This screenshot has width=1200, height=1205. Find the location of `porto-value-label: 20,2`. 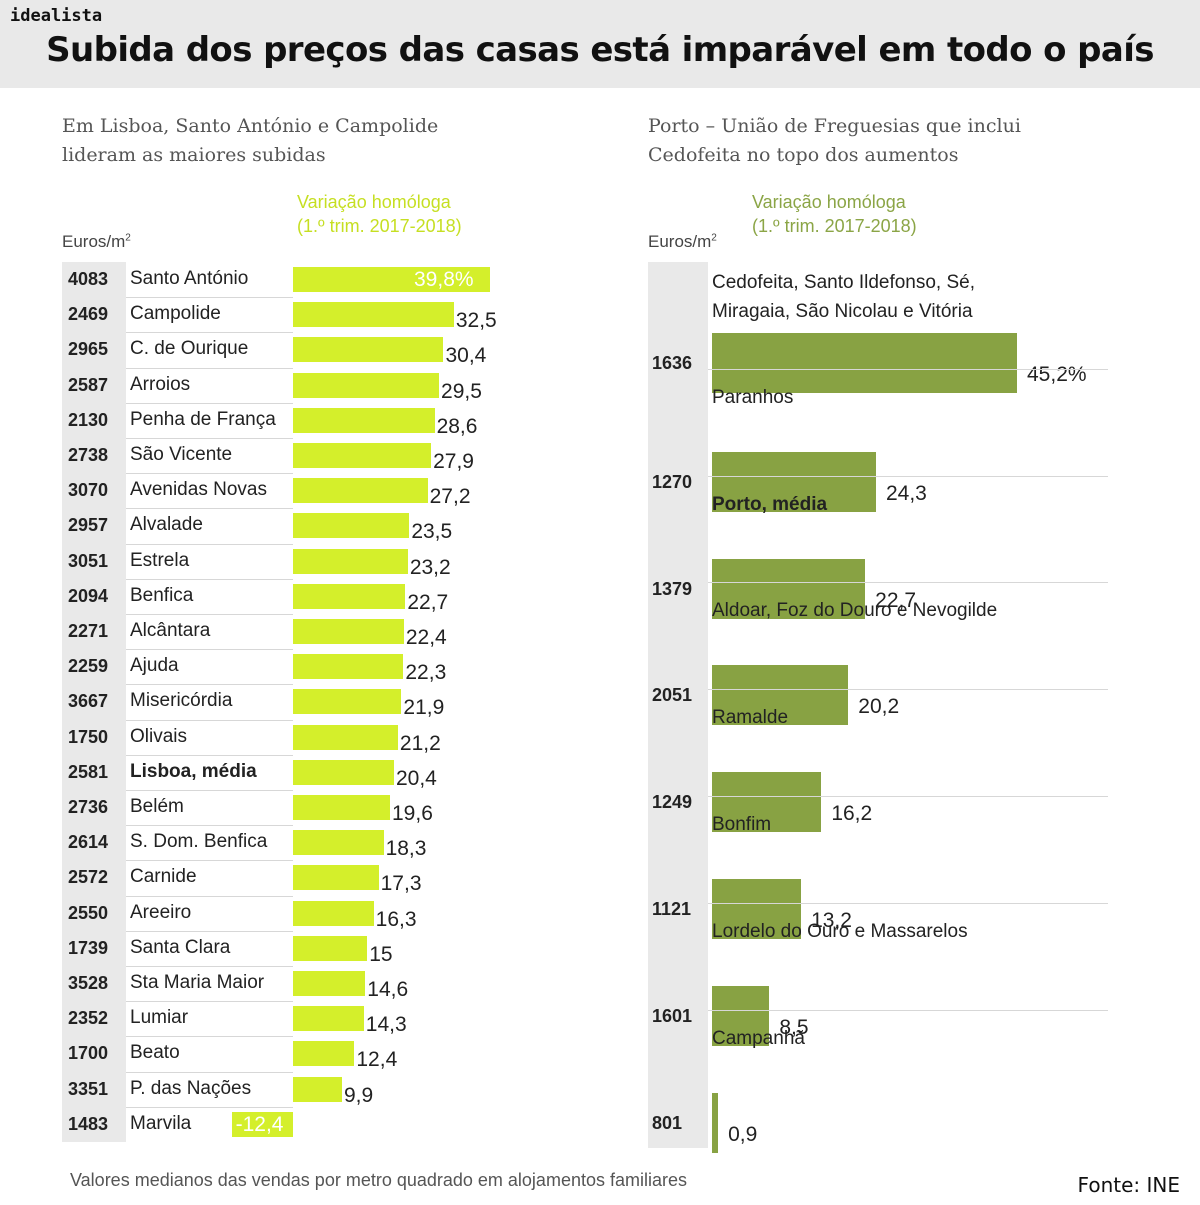

porto-value-label: 20,2 is located at coordinates (879, 707).